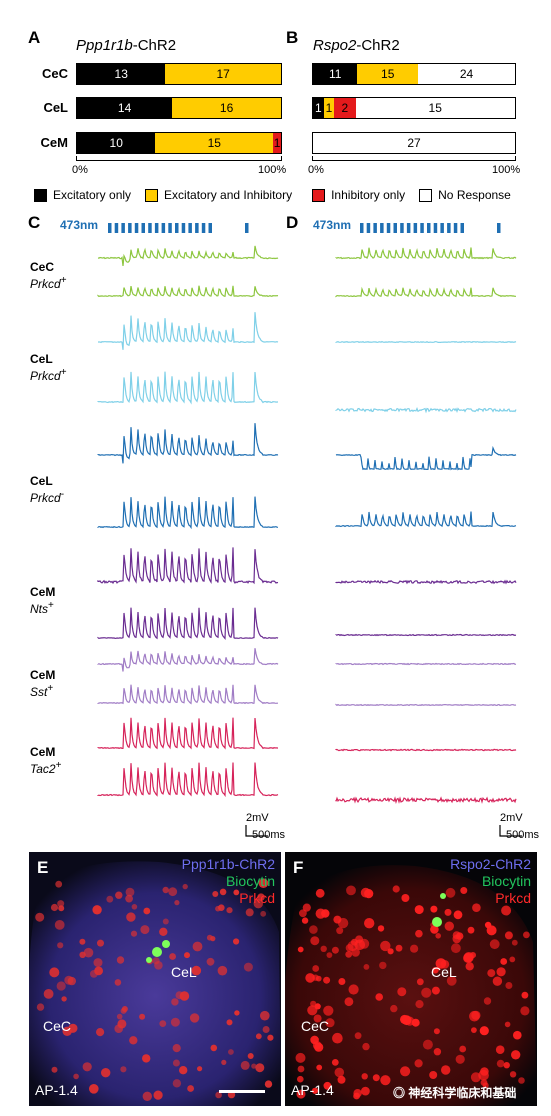 The height and width of the screenshot is (1116, 551). I want to click on stacked-bar: 10 15 1, so click(179, 143).